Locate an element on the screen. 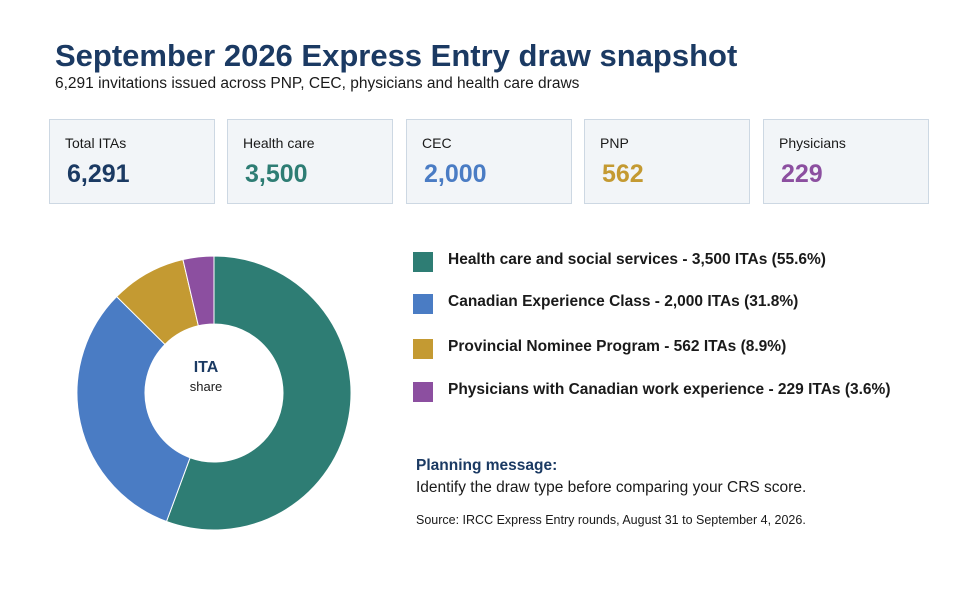  stat-card-value: 3,500 is located at coordinates (276, 174).